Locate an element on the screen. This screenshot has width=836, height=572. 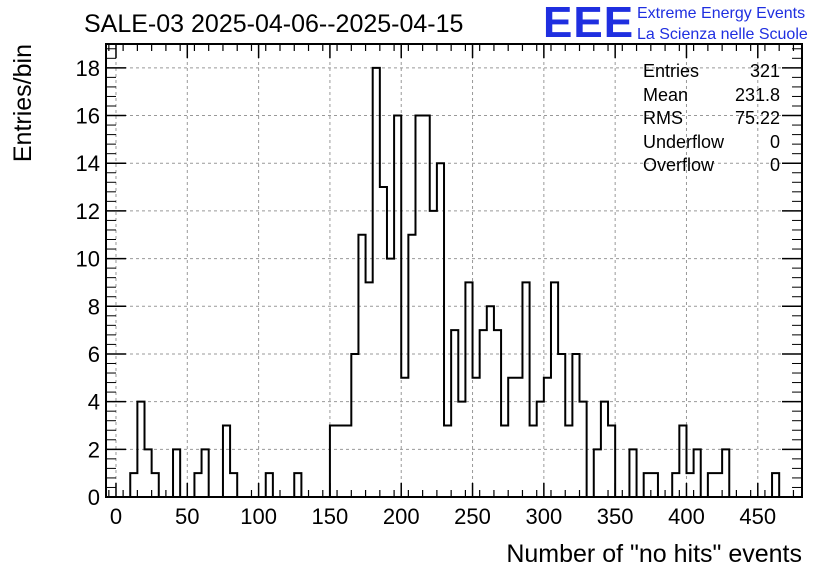
x-tick-label: 350 is located at coordinates (615, 516).